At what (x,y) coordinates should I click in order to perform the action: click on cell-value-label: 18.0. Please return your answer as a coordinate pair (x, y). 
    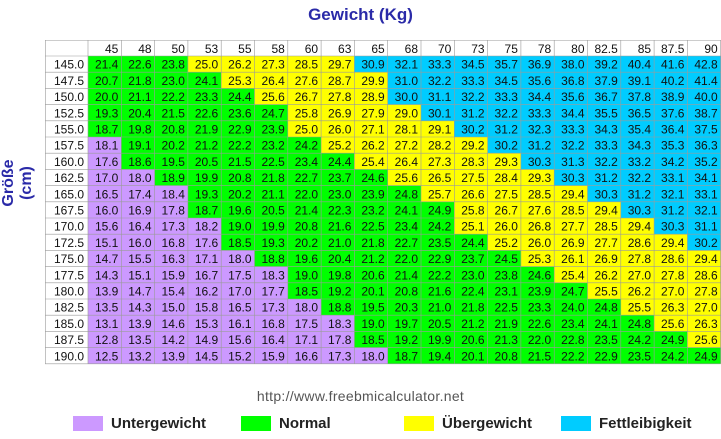
    Looking at the image, I should click on (240, 259).